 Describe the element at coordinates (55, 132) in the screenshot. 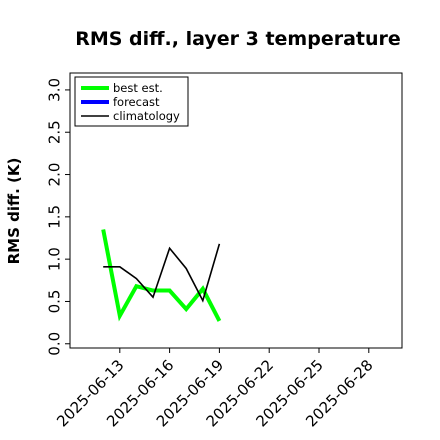

I see `y-tick-label: 2.5` at that location.